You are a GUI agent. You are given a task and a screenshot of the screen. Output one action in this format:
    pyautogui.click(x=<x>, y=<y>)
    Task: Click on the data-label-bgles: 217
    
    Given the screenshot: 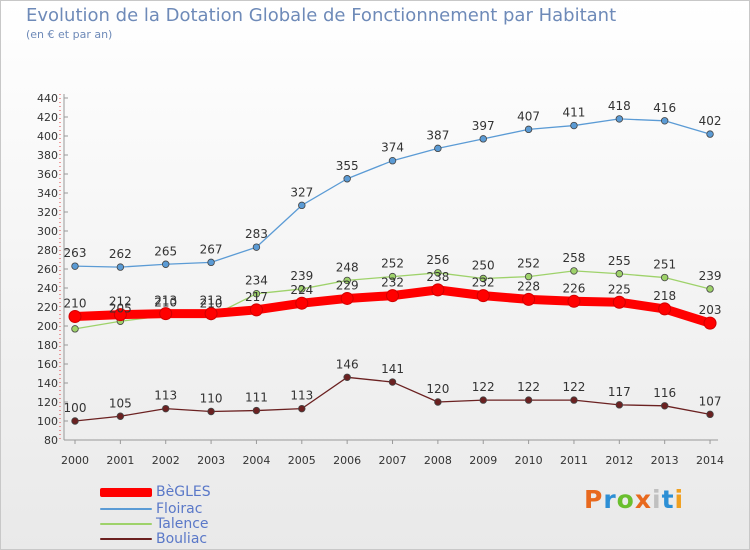 What is the action you would take?
    pyautogui.click(x=256, y=297)
    